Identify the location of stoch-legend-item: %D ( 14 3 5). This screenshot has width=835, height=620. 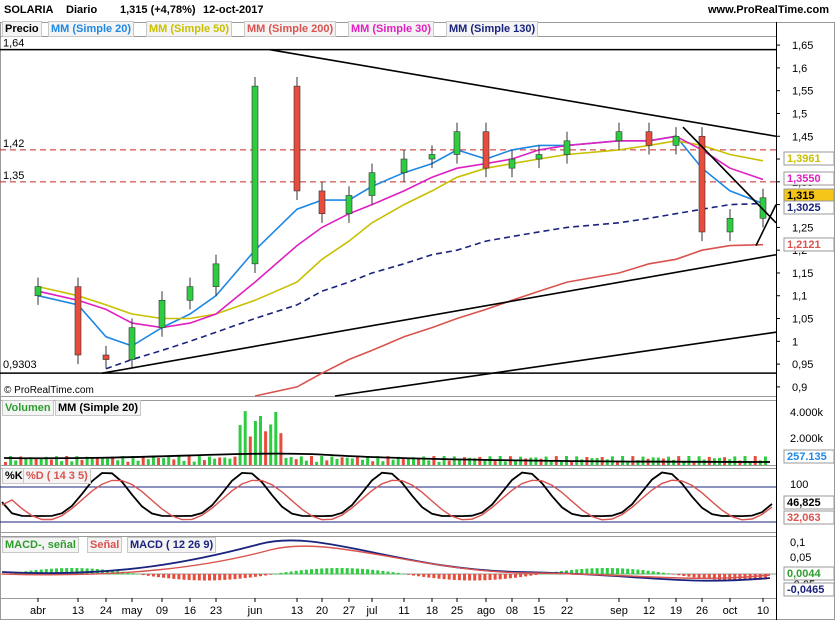
(57, 476).